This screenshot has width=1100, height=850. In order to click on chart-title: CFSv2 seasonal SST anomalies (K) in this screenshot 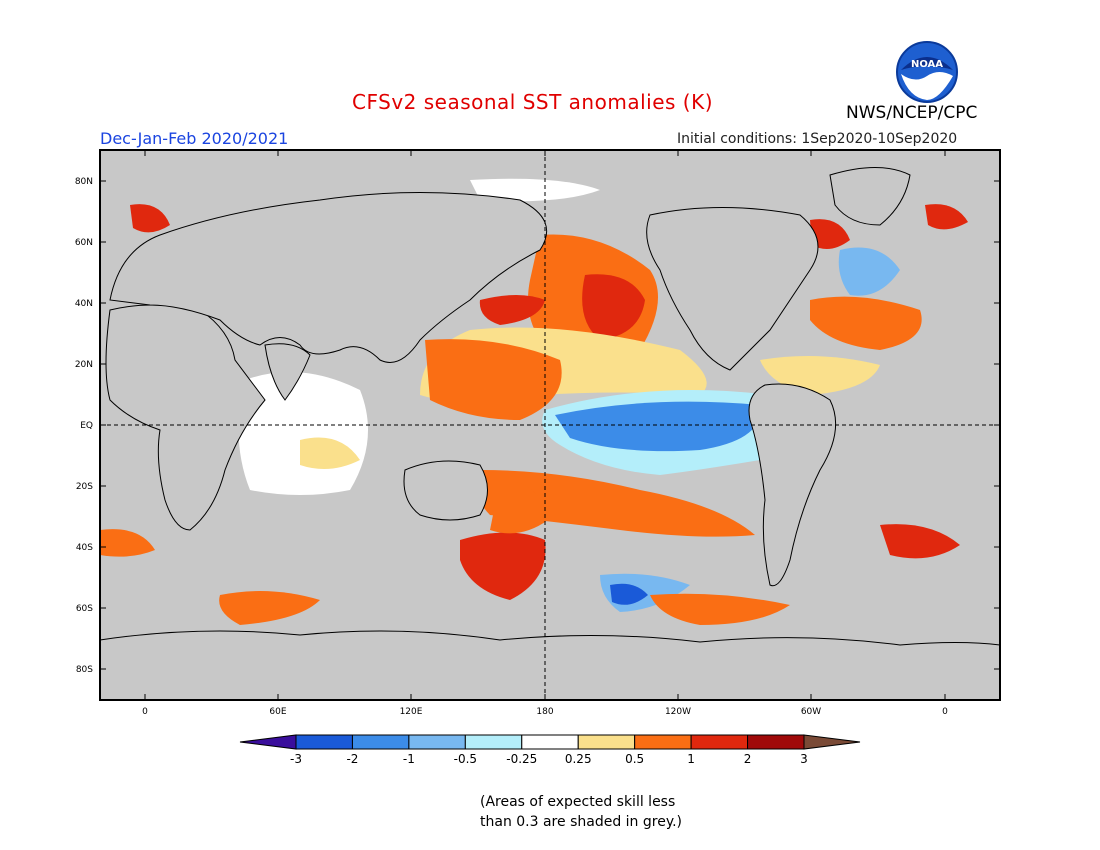, I will do `click(532, 102)`.